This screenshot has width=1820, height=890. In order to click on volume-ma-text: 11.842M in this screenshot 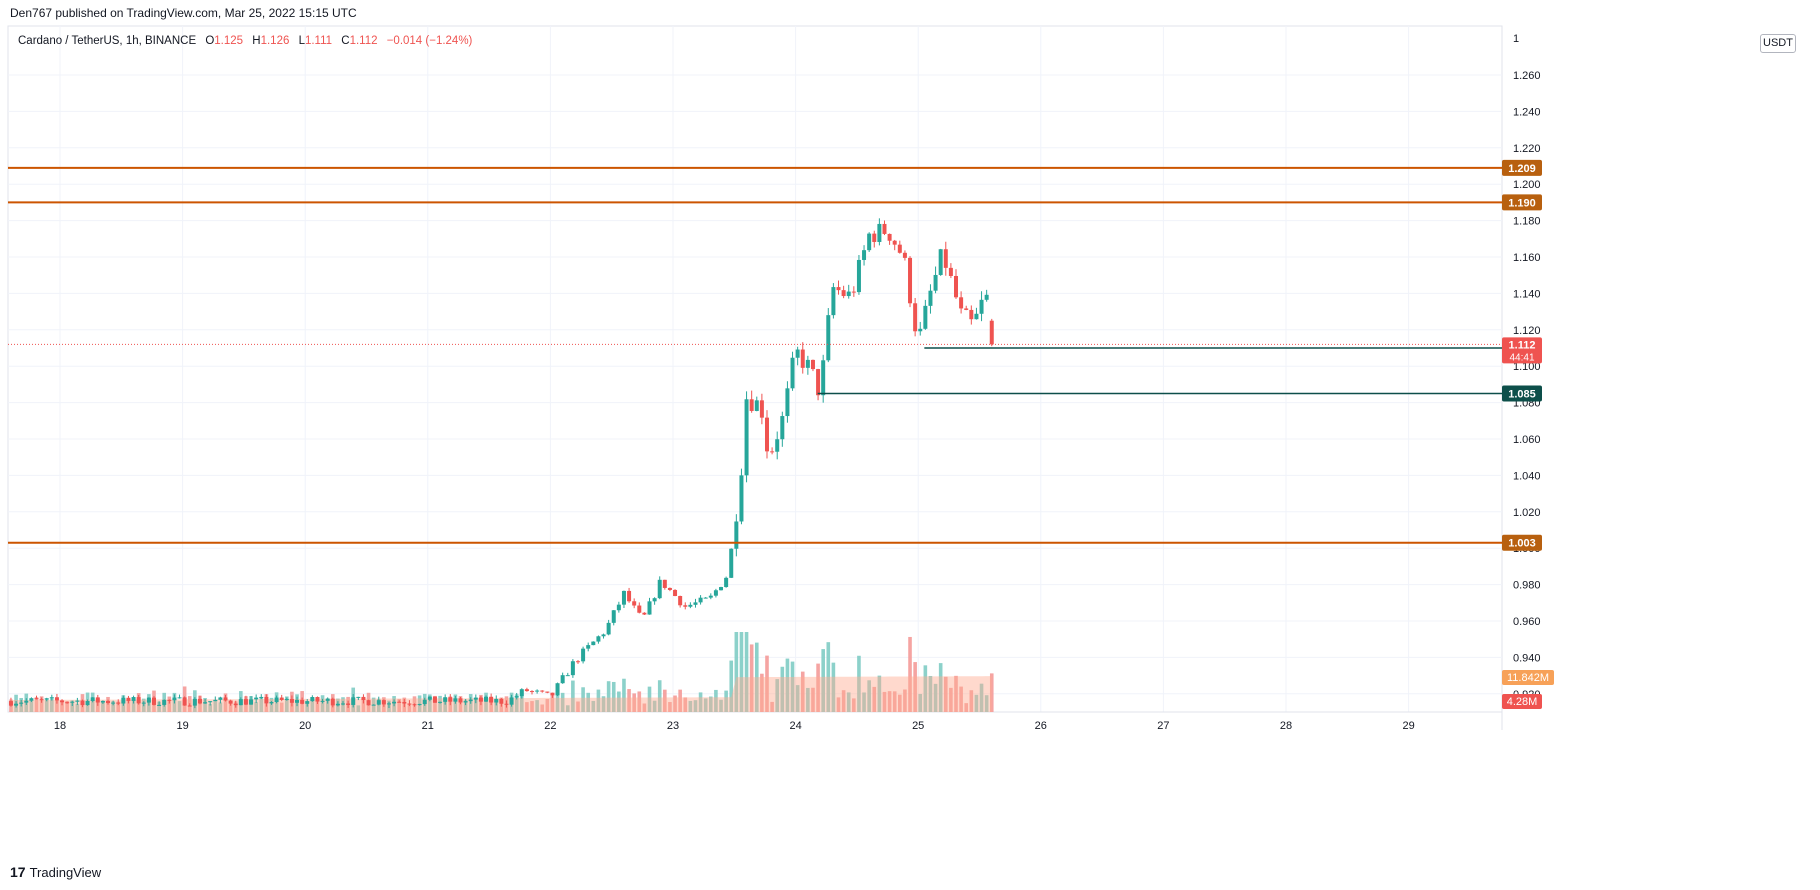, I will do `click(1528, 678)`.